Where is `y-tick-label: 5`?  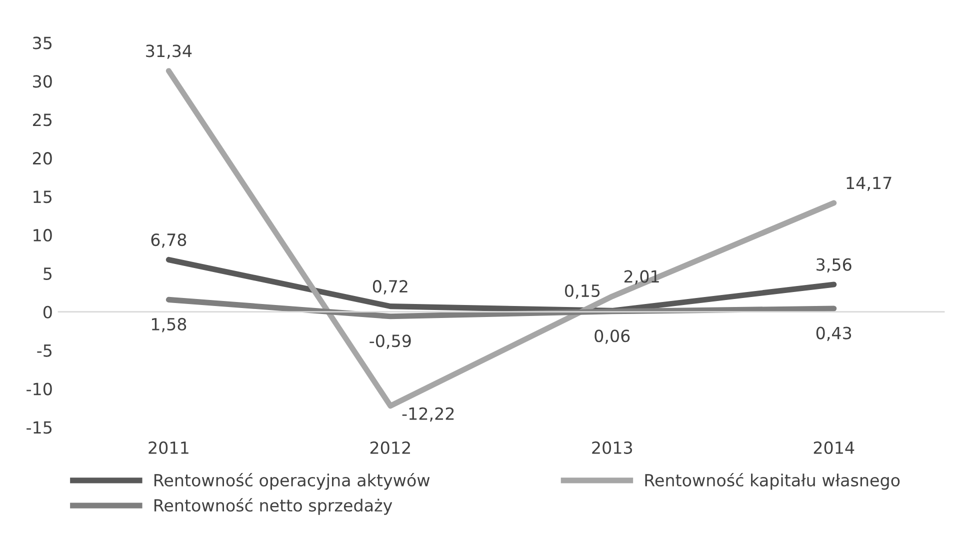 y-tick-label: 5 is located at coordinates (48, 274).